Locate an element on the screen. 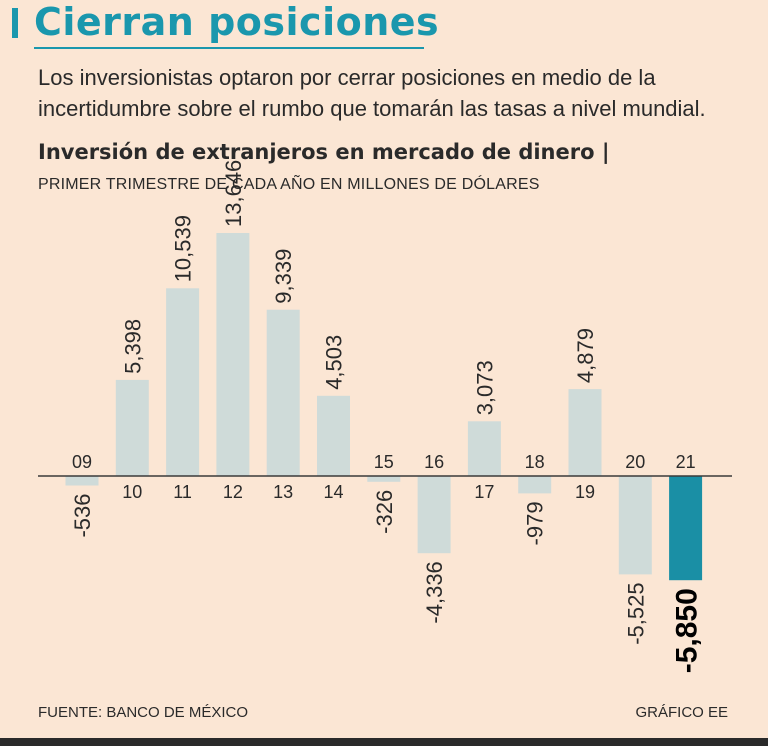  value-label-18: -979 is located at coordinates (535, 523).